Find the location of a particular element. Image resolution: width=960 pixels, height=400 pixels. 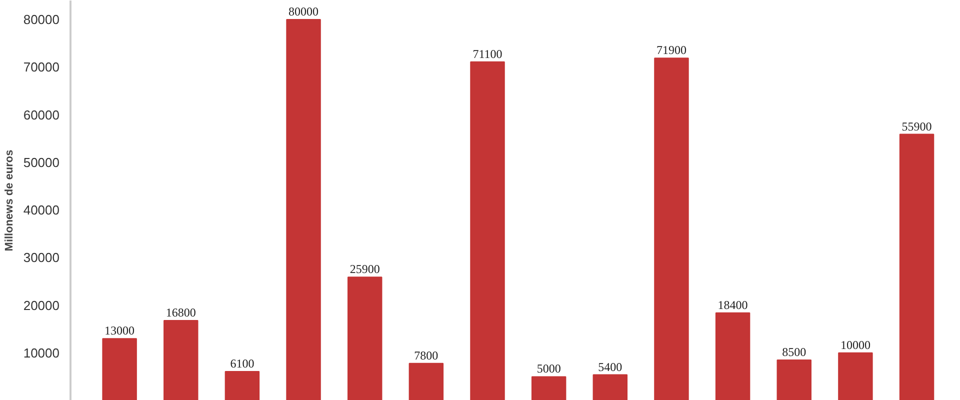

data-label: 80000 is located at coordinates (303, 11).